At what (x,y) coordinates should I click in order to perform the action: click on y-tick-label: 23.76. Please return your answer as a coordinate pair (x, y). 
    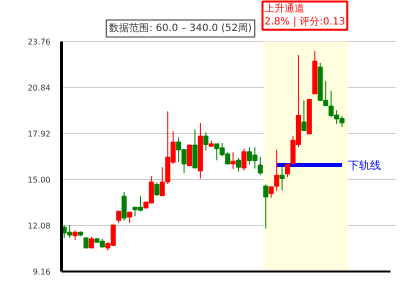
    Looking at the image, I should click on (39, 42).